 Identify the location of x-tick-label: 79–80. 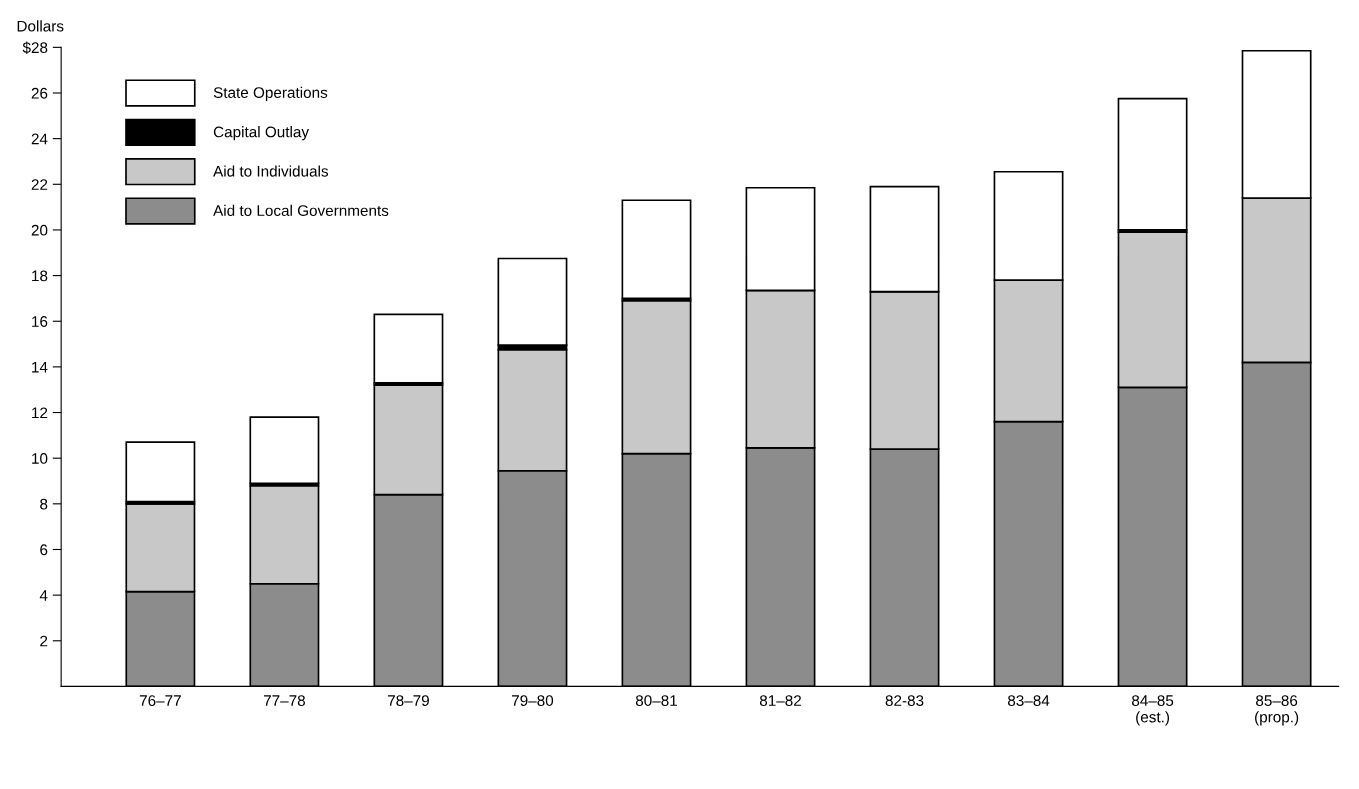
(532, 700).